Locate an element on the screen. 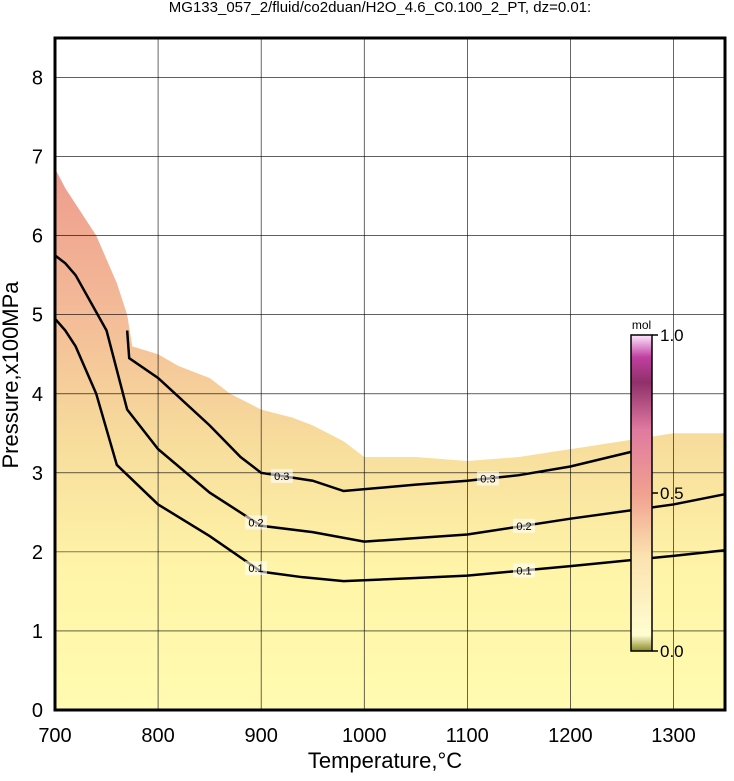  x-tick-label: 900 is located at coordinates (260, 736).